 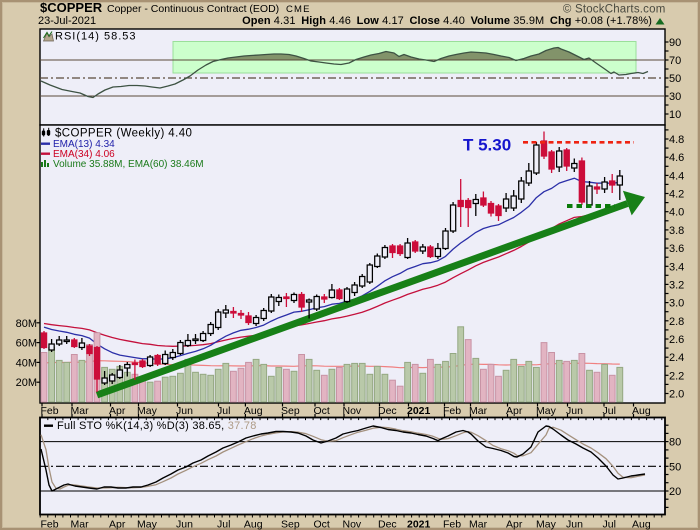 What do you see at coordinates (676, 231) in the screenshot?
I see `svg-text: 3.8` at bounding box center [676, 231].